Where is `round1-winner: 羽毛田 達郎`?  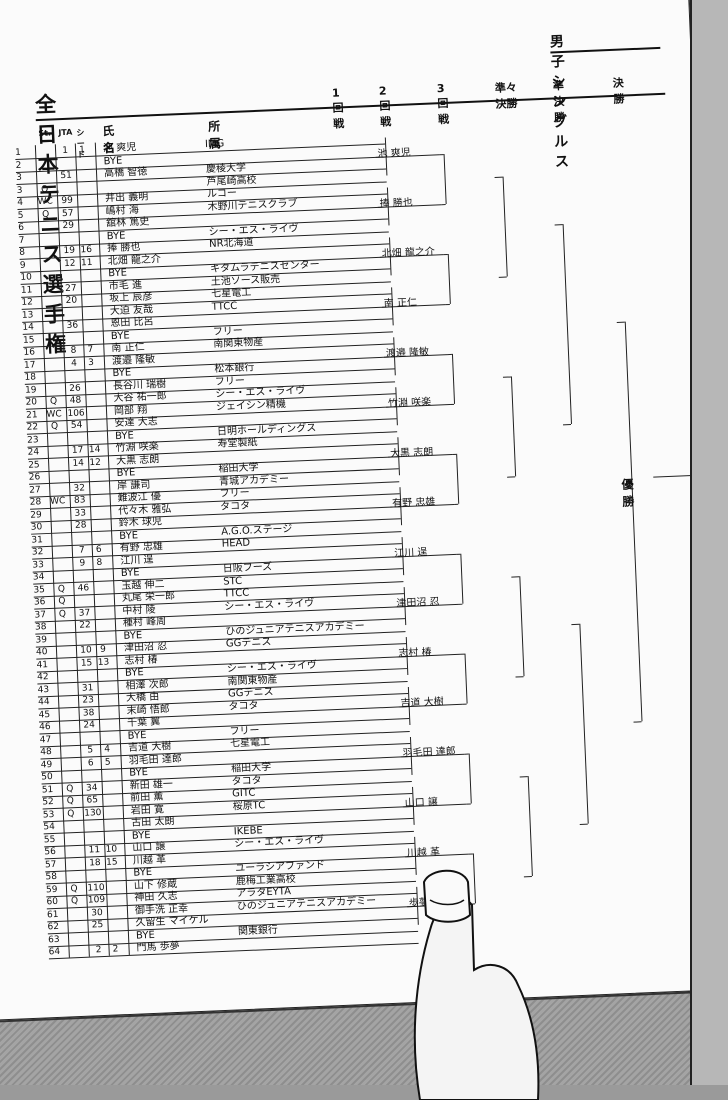
round1-winner: 羽毛田 達郎 is located at coordinates (429, 750).